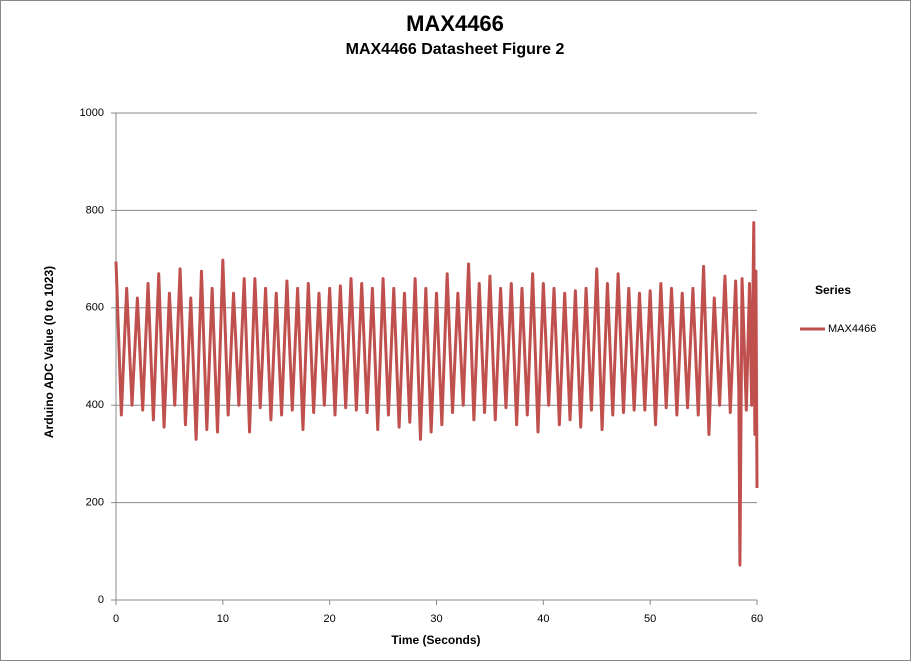 The width and height of the screenshot is (911, 666). Describe the element at coordinates (223, 619) in the screenshot. I see `x-tick-label: 10` at that location.